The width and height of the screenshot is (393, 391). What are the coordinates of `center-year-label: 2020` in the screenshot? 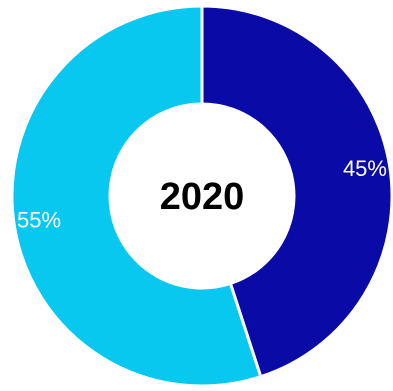 It's located at (202, 197).